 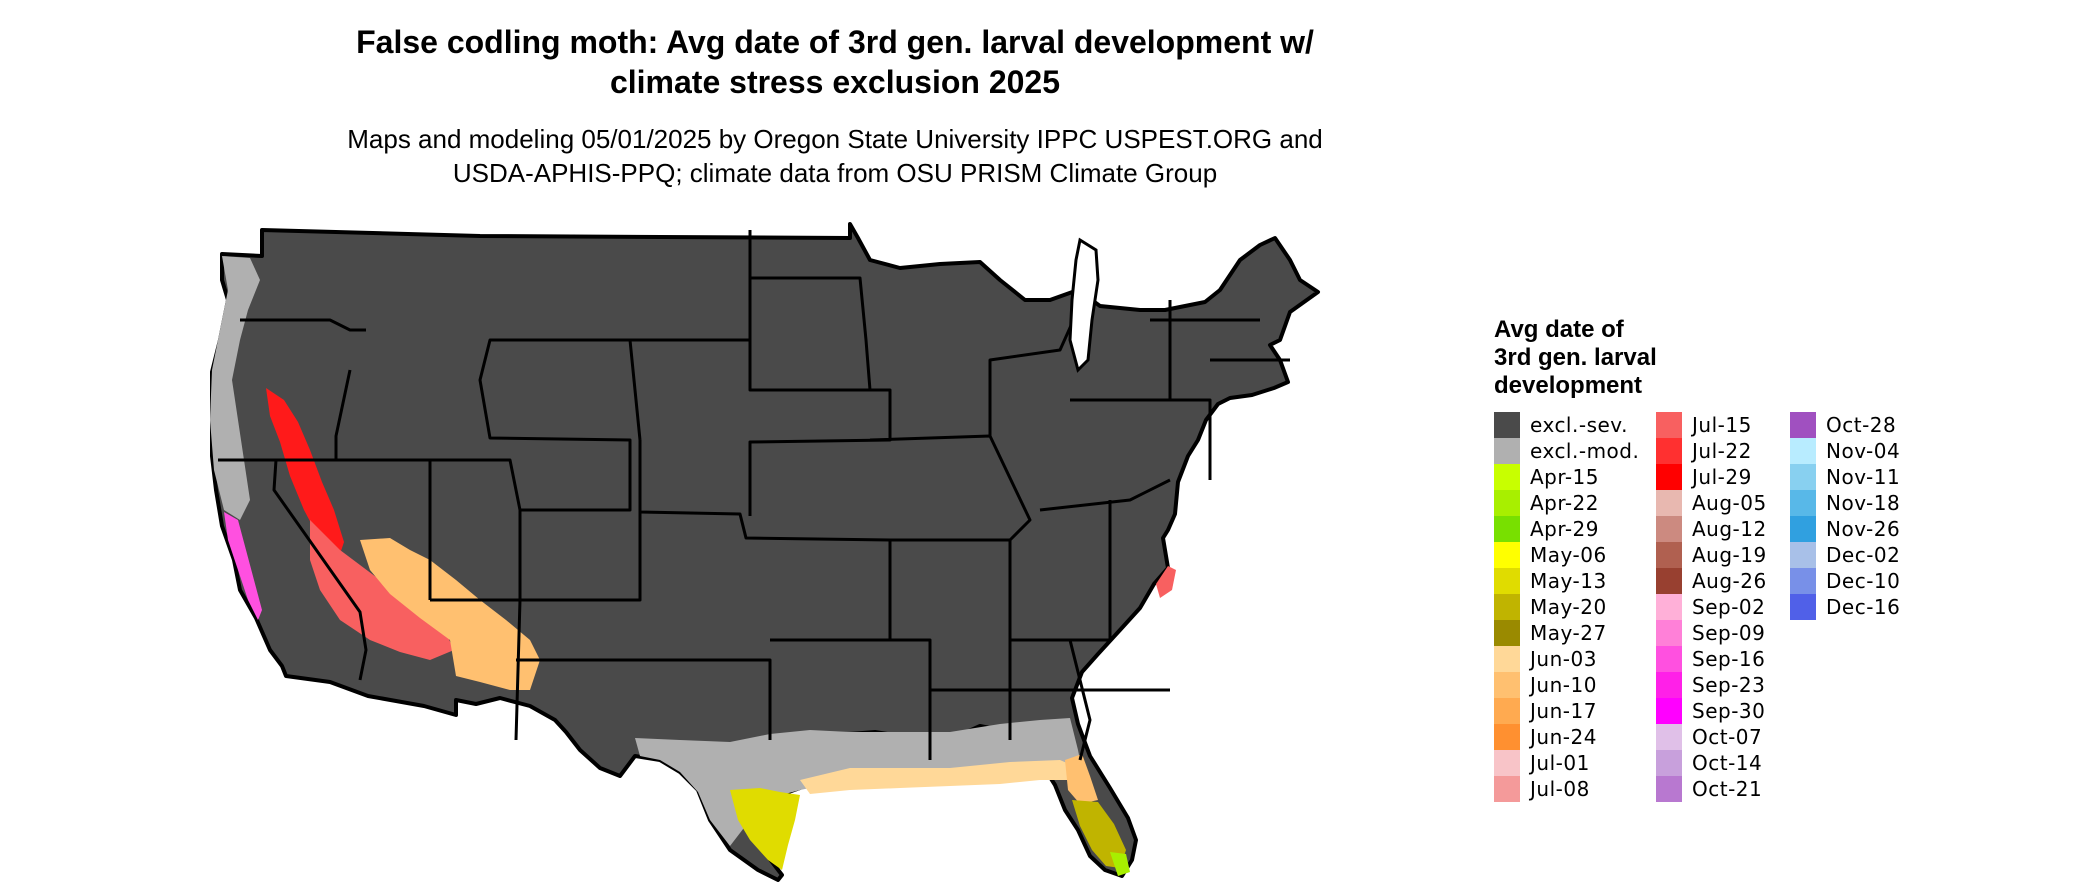 I want to click on legend-label: Jun-24, so click(x=1563, y=737).